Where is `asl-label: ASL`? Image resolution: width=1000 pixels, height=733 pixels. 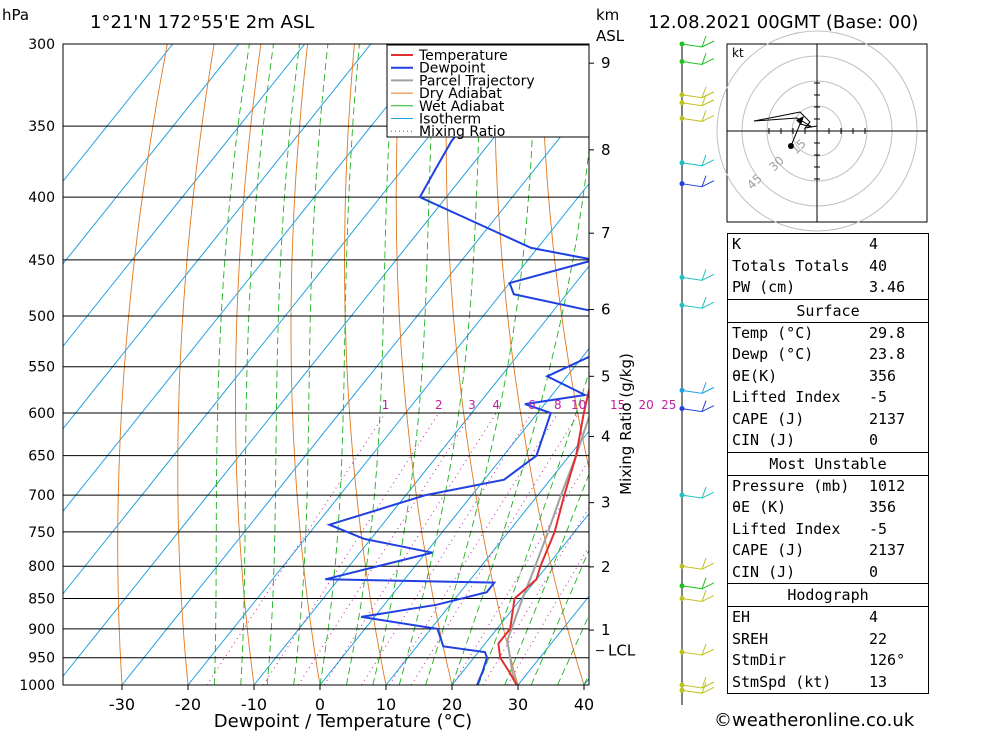 asl-label: ASL is located at coordinates (610, 36).